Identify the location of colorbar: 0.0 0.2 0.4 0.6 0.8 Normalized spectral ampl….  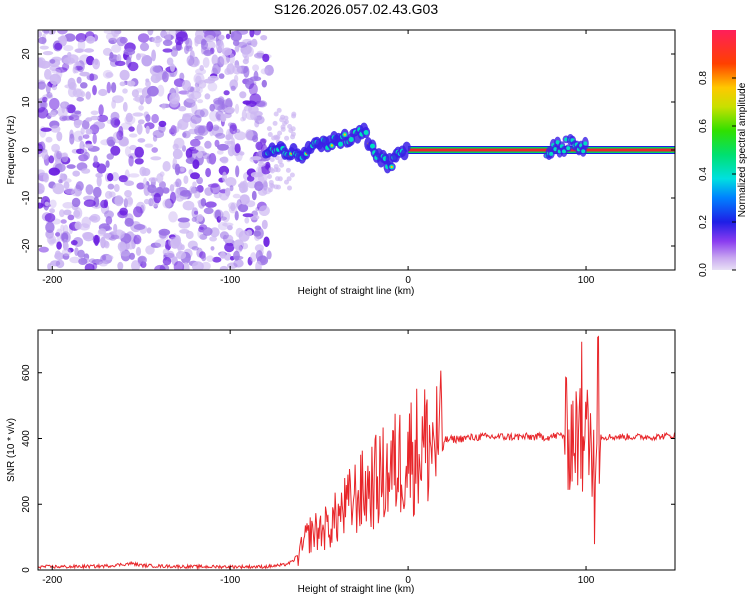
(723, 153).